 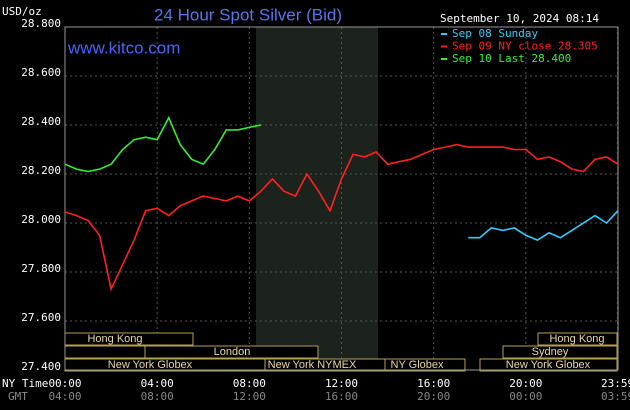 I want to click on x-tick-label: 08:00, so click(x=249, y=383).